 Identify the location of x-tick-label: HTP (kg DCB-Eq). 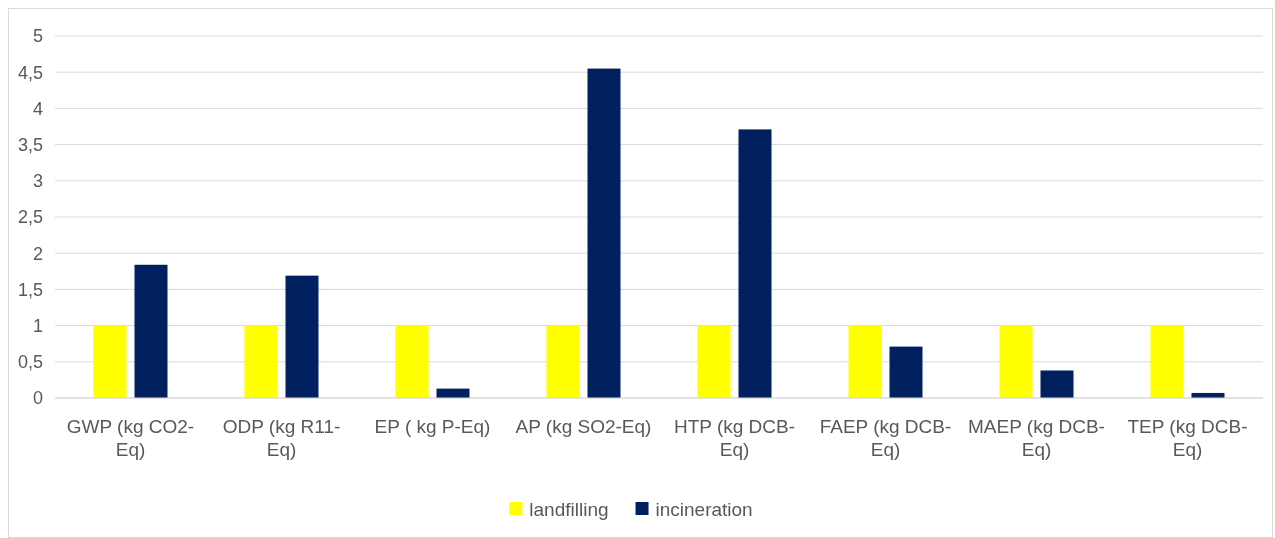
(734, 438).